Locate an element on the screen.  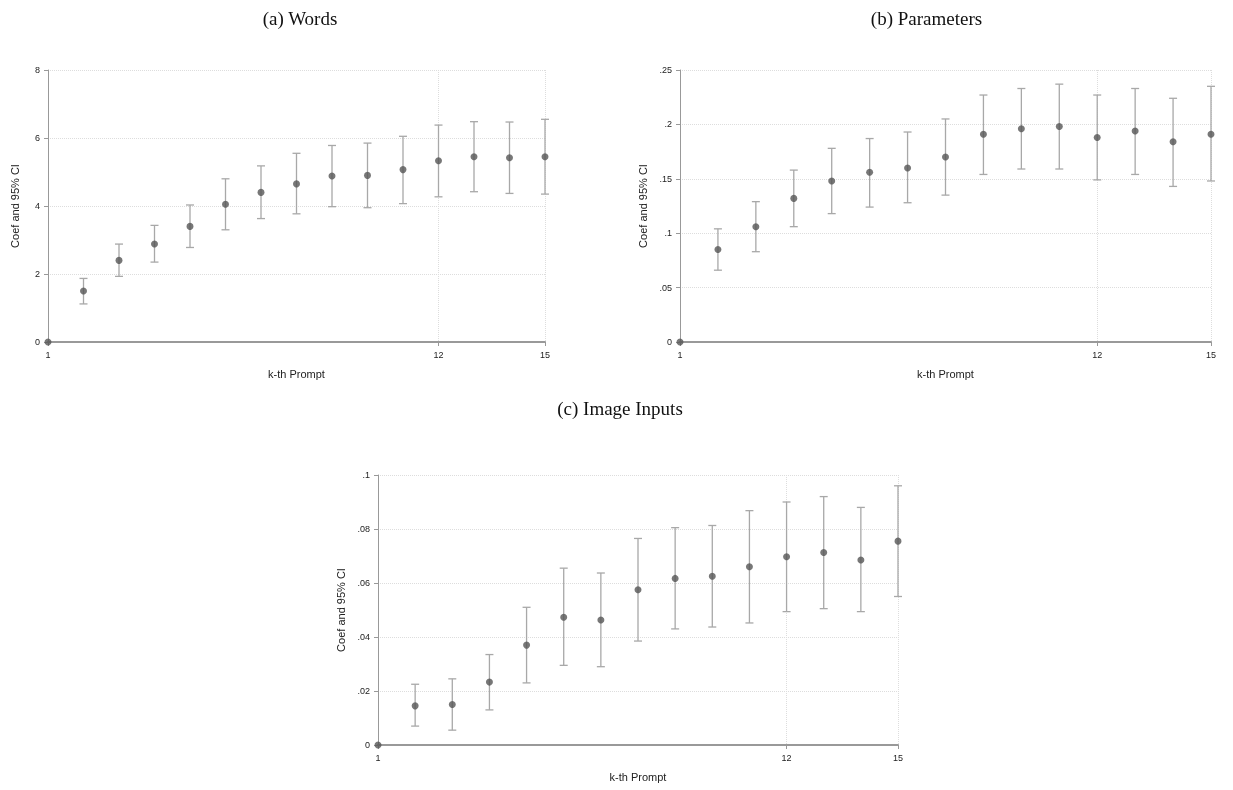
y-tick-label: .25 is located at coordinates (665, 70).